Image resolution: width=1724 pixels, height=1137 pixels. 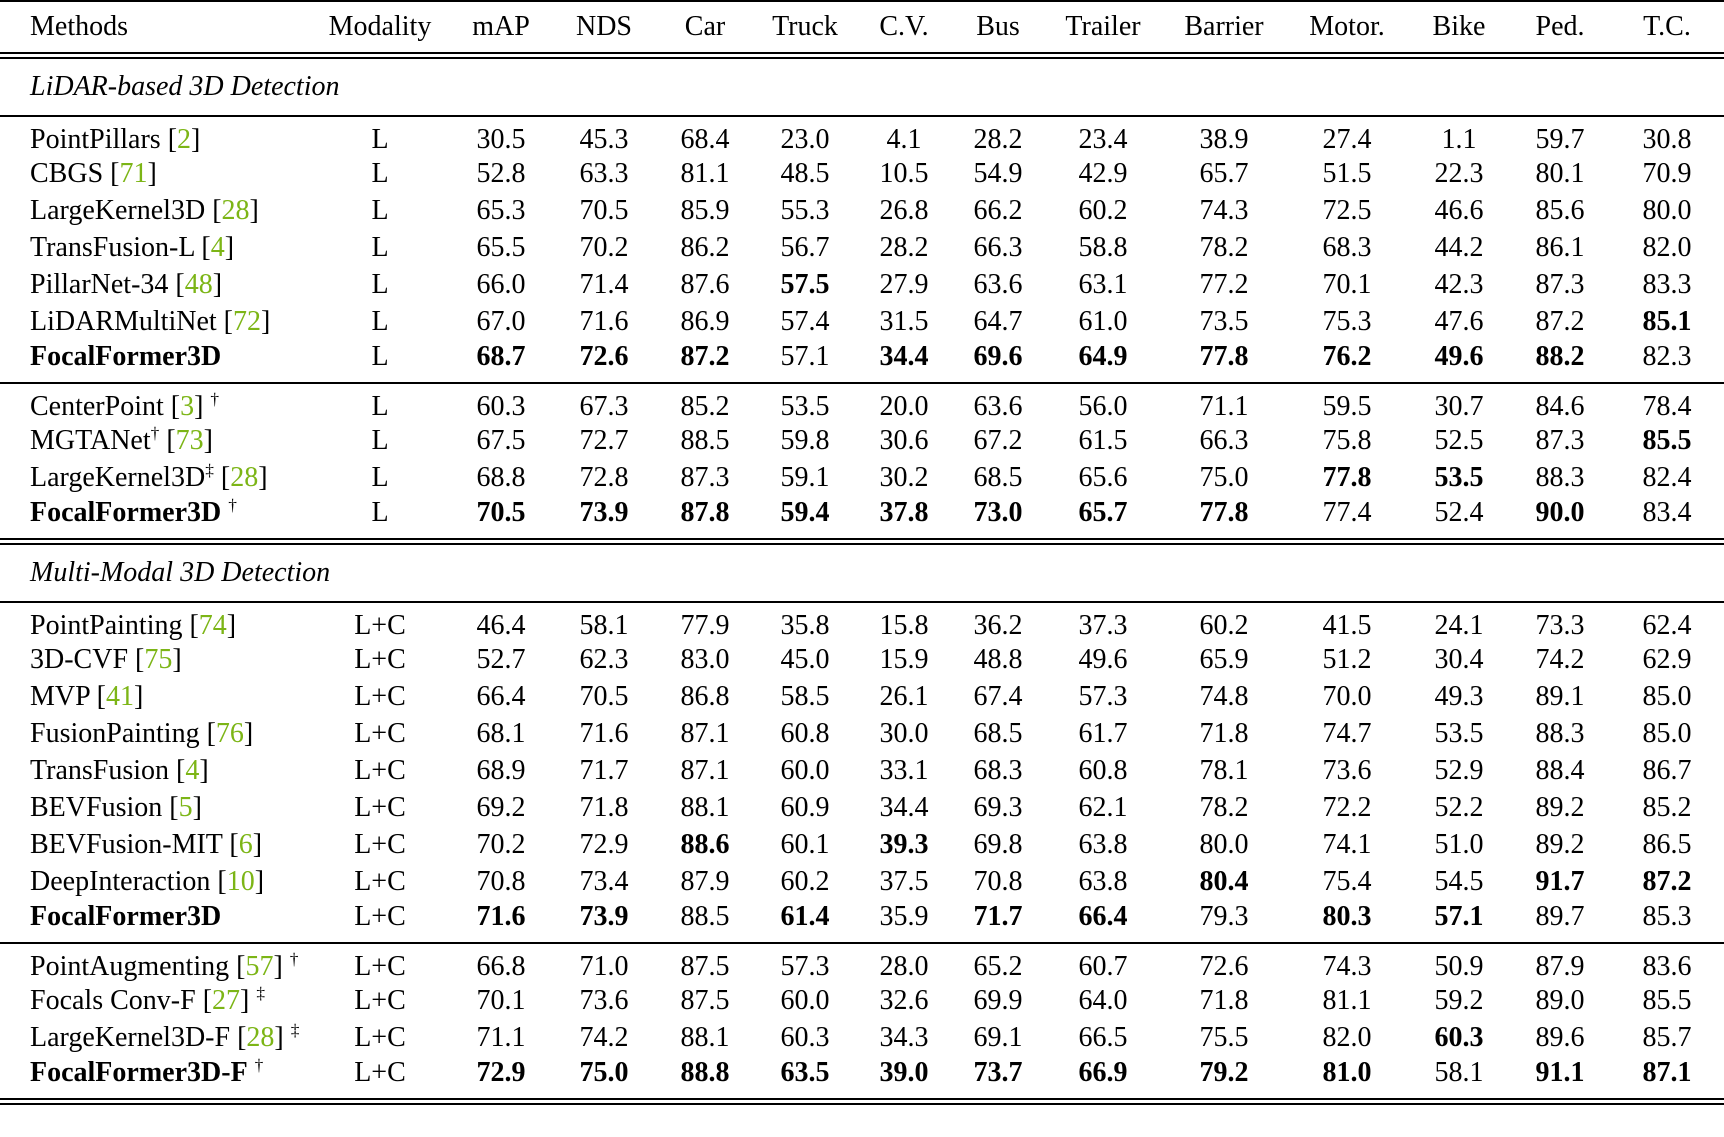 I want to click on metric-cell: 85.2, so click(x=705, y=406).